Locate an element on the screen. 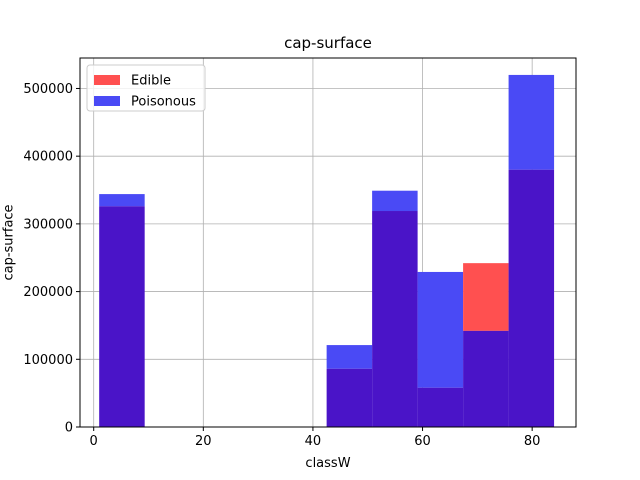  legend-label: Edible is located at coordinates (151, 81).